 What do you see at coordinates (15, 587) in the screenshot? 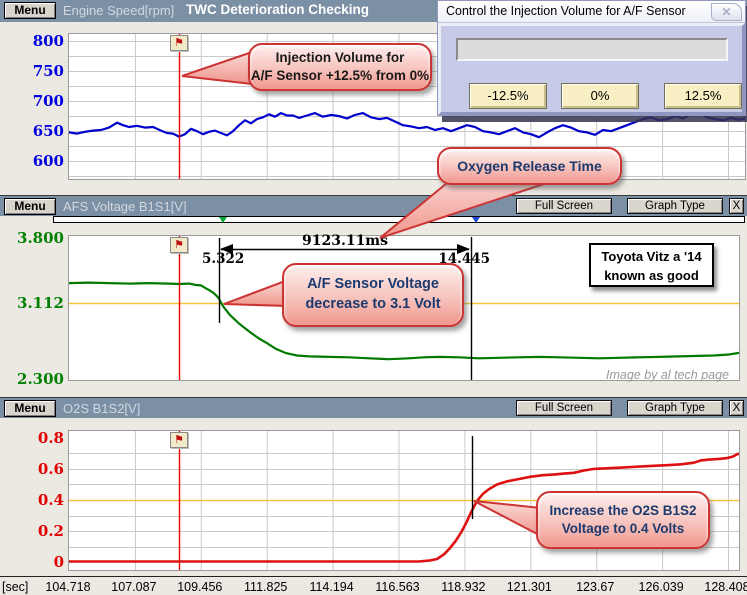
I see `time-axis-unit: [sec]` at bounding box center [15, 587].